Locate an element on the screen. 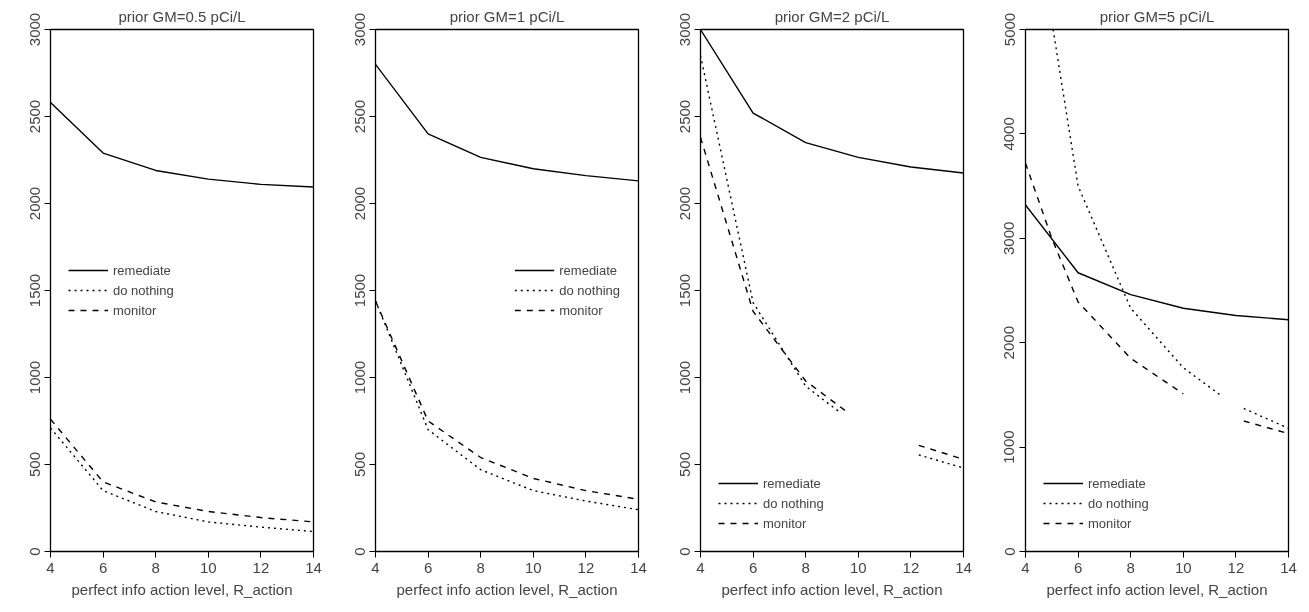  y-tick-label: 4000 is located at coordinates (1009, 134).